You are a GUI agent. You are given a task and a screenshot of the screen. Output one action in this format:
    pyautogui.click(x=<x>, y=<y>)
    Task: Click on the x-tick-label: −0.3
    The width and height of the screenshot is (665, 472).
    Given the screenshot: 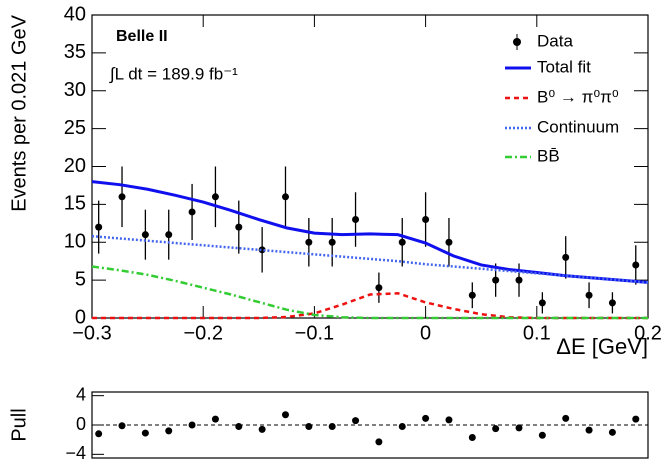 What is the action you would take?
    pyautogui.click(x=91, y=333)
    